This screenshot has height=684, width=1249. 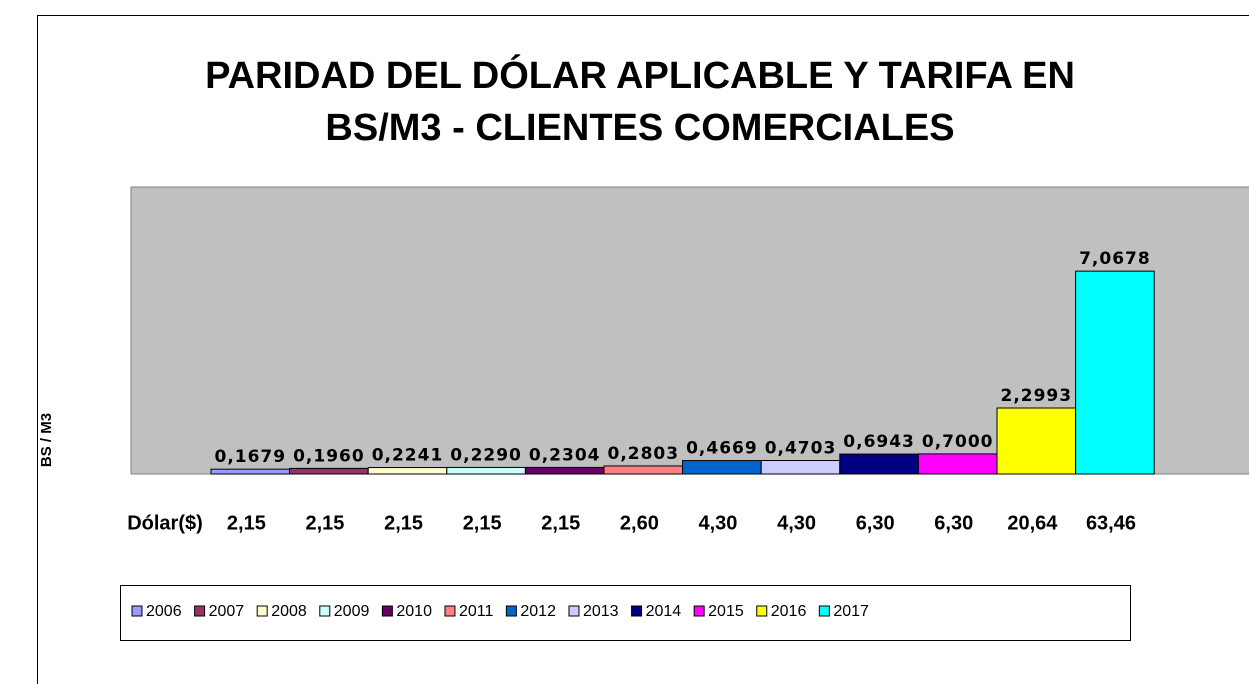 I want to click on value-label: 0,1960, so click(x=329, y=456).